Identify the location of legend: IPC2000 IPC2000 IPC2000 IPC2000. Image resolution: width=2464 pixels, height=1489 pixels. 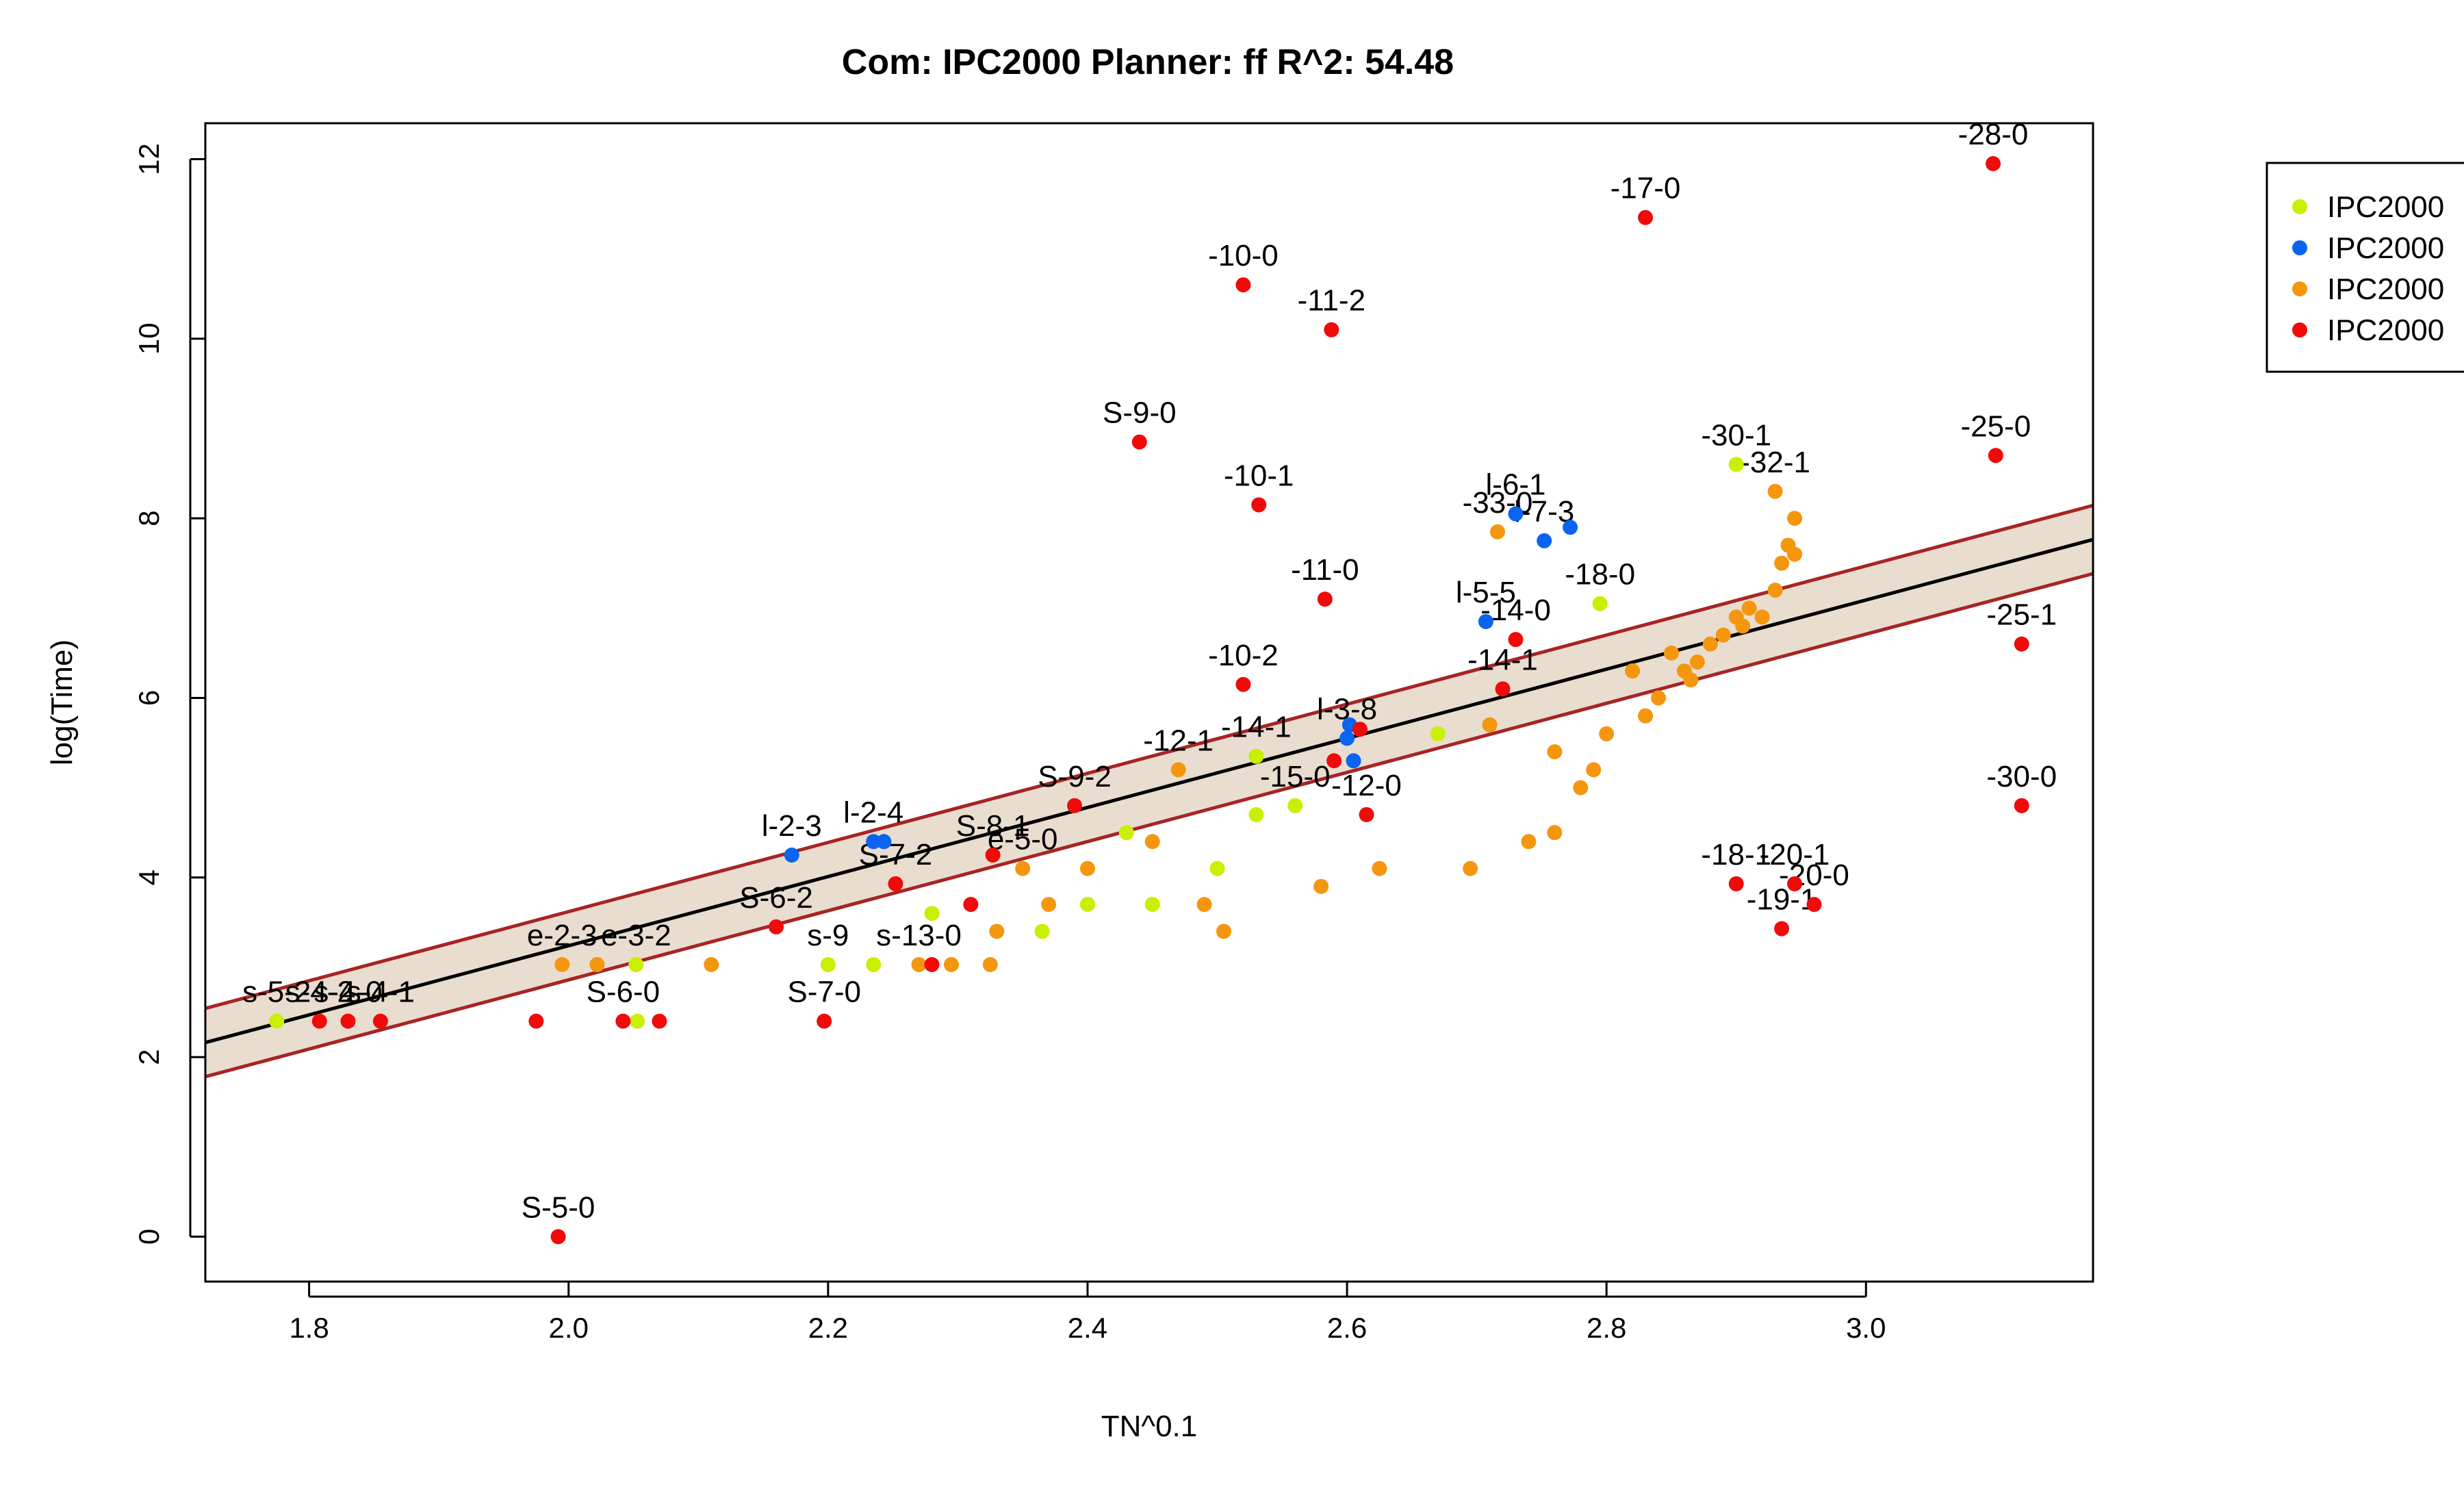
(2365, 267).